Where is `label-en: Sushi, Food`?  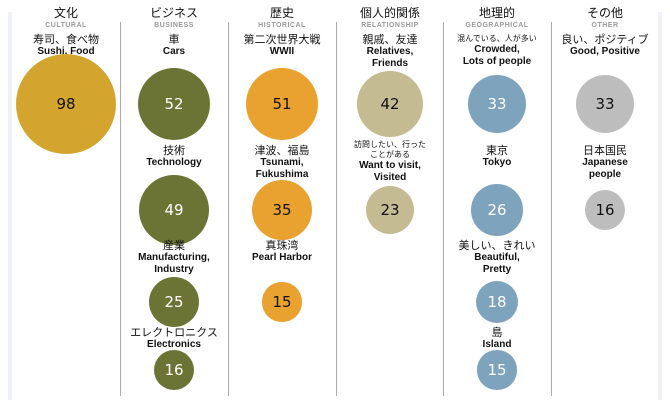
label-en: Sushi, Food is located at coordinates (66, 51).